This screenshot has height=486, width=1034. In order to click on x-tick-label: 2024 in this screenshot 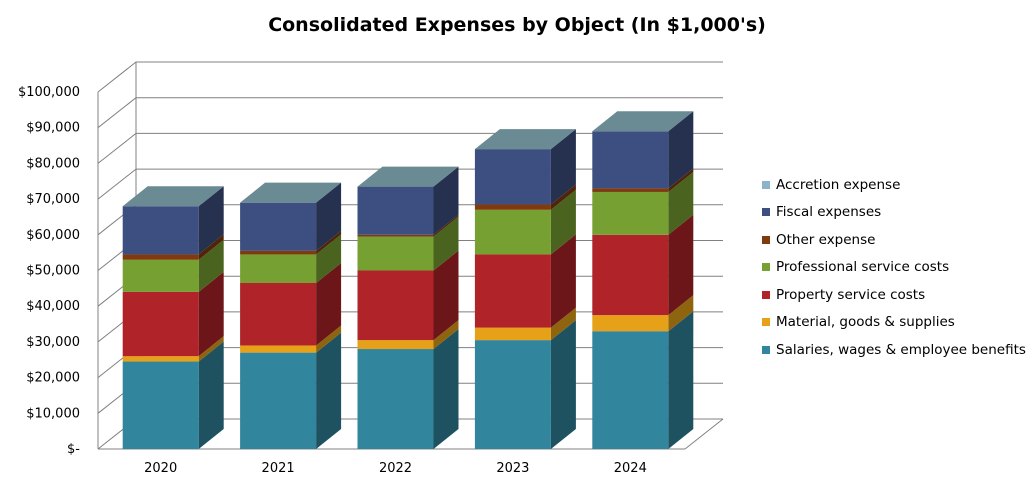, I will do `click(630, 468)`.